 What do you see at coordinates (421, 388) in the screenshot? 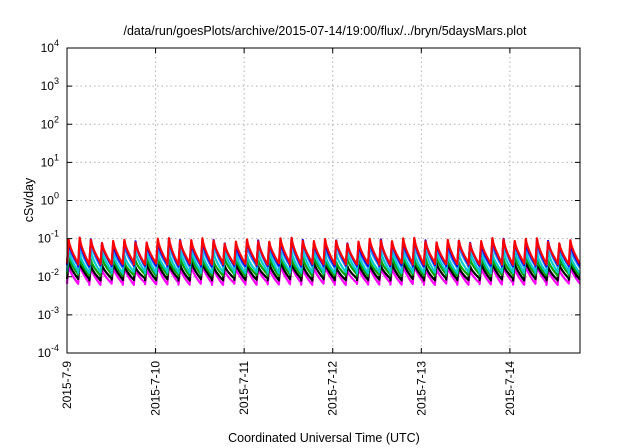
I see `x-tick-label: 2015-7-13` at bounding box center [421, 388].